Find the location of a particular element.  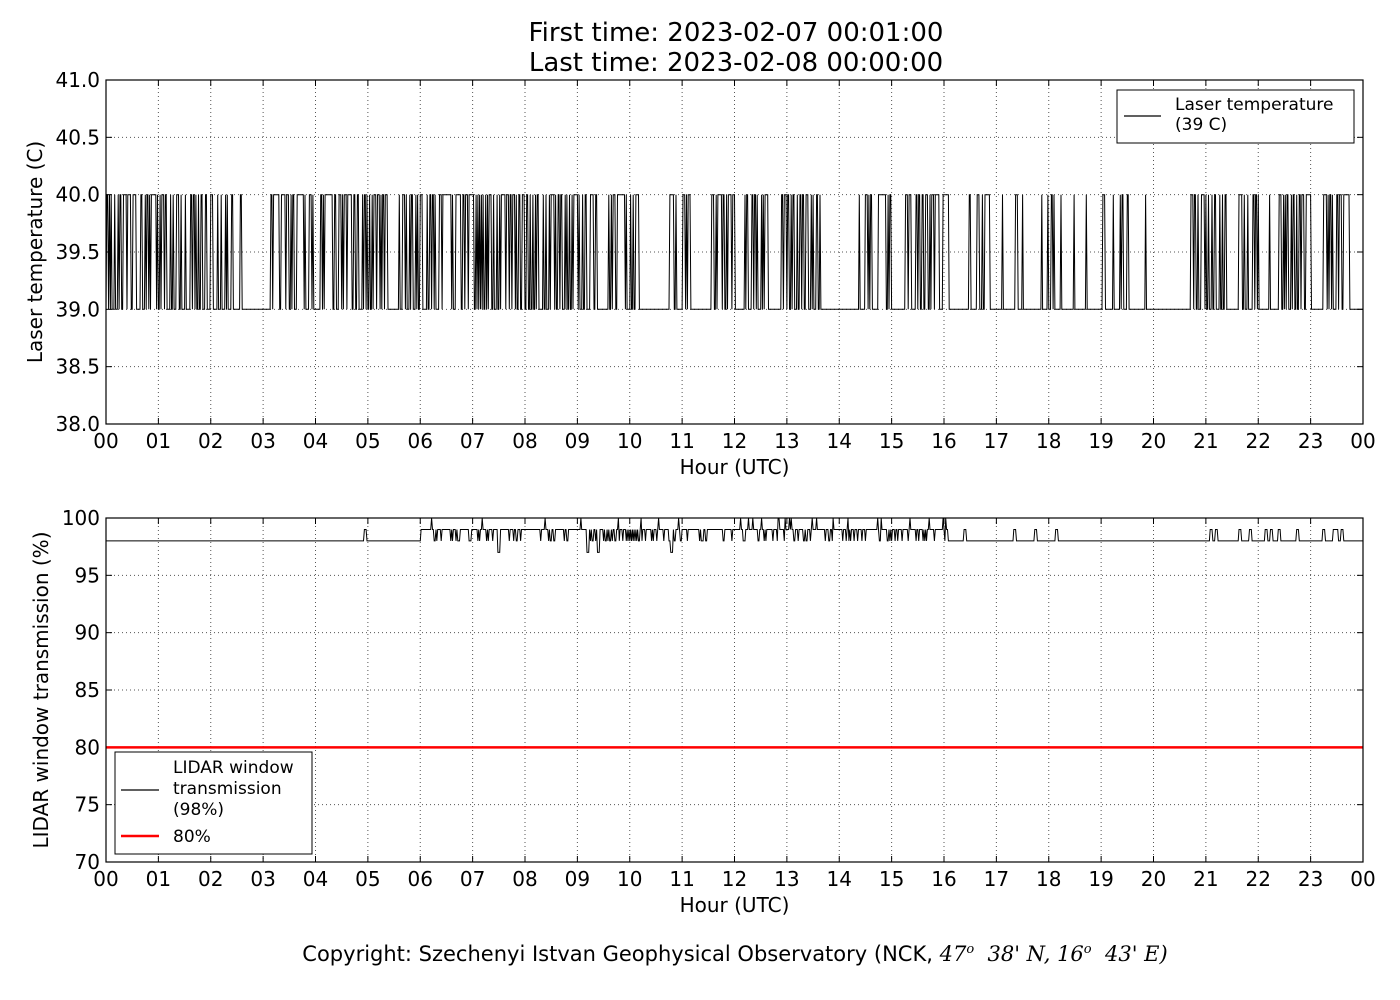

top-xtick-label: 18 is located at coordinates (1048, 441).